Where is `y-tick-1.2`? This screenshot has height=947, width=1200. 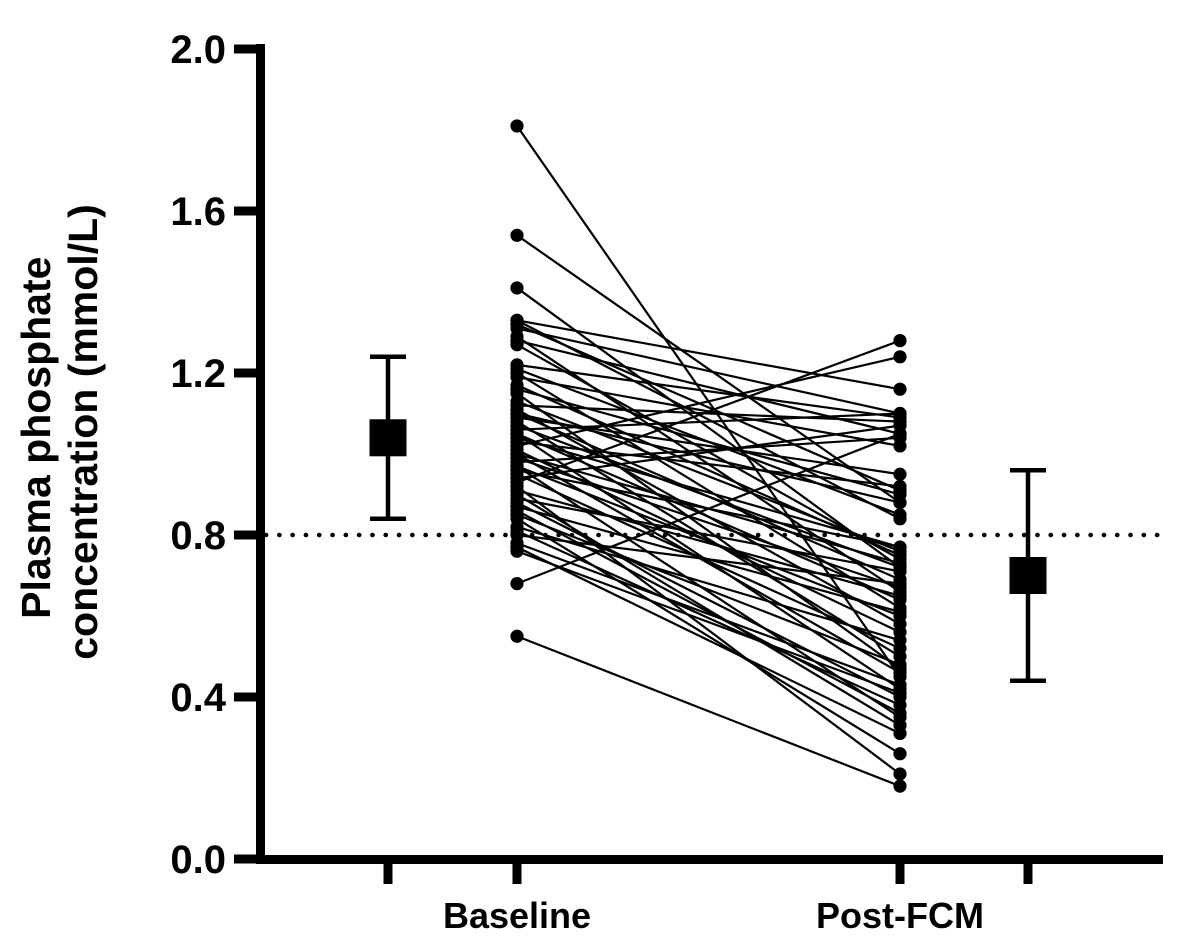
y-tick-1.2 is located at coordinates (245, 373).